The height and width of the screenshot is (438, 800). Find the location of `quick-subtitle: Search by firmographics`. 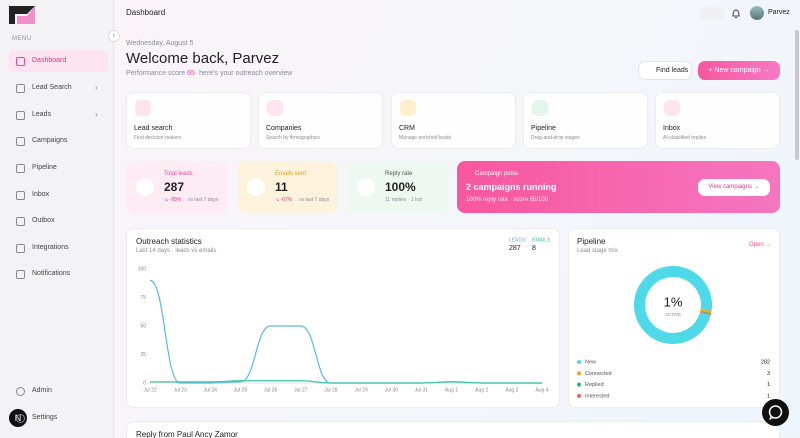

quick-subtitle: Search by firmographics is located at coordinates (293, 138).